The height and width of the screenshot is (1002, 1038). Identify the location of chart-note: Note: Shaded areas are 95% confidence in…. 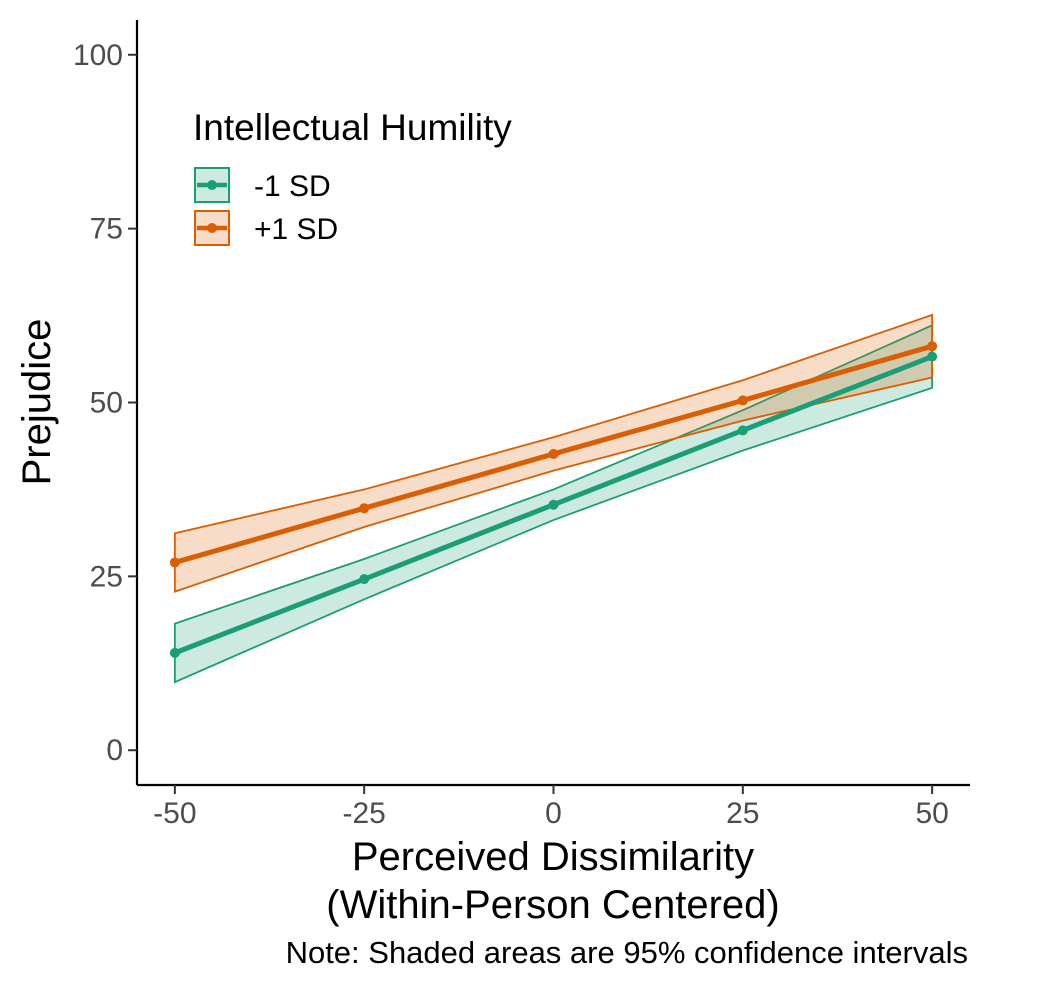
(627, 952).